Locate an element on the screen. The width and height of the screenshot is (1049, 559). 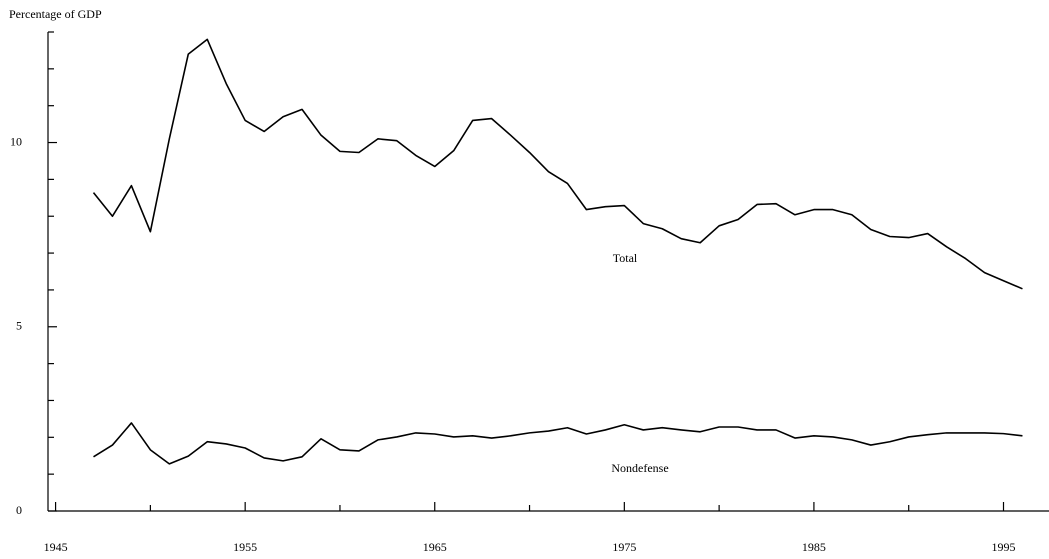
y-tick-label: 0 is located at coordinates (19, 510).